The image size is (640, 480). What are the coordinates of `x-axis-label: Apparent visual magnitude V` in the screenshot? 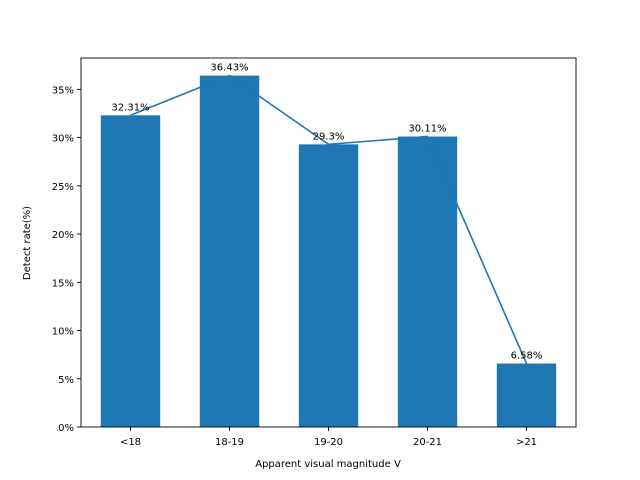 It's located at (328, 464).